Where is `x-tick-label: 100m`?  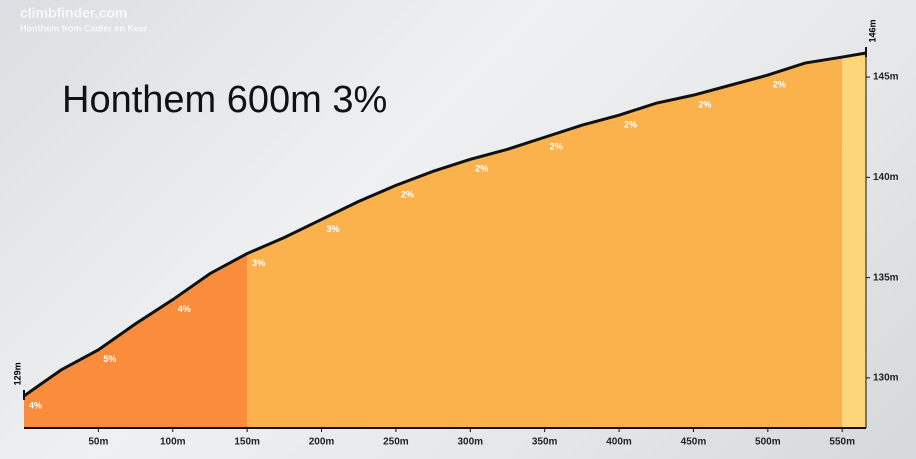
x-tick-label: 100m is located at coordinates (173, 442).